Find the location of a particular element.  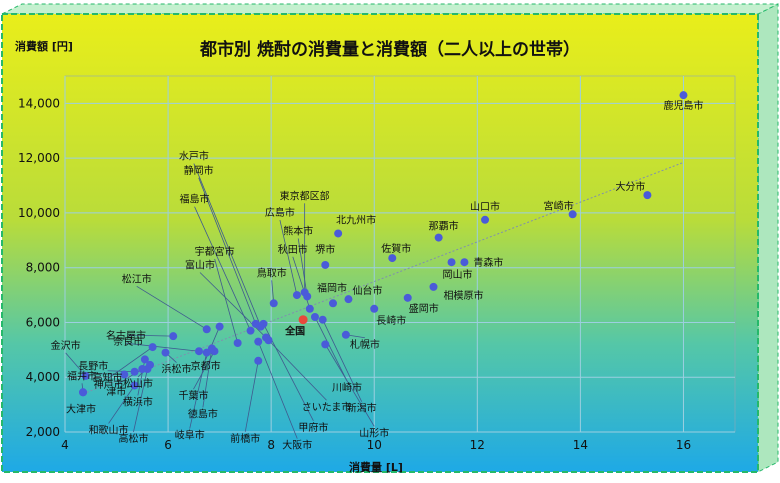

point-label: 千葉市 is located at coordinates (193, 395).